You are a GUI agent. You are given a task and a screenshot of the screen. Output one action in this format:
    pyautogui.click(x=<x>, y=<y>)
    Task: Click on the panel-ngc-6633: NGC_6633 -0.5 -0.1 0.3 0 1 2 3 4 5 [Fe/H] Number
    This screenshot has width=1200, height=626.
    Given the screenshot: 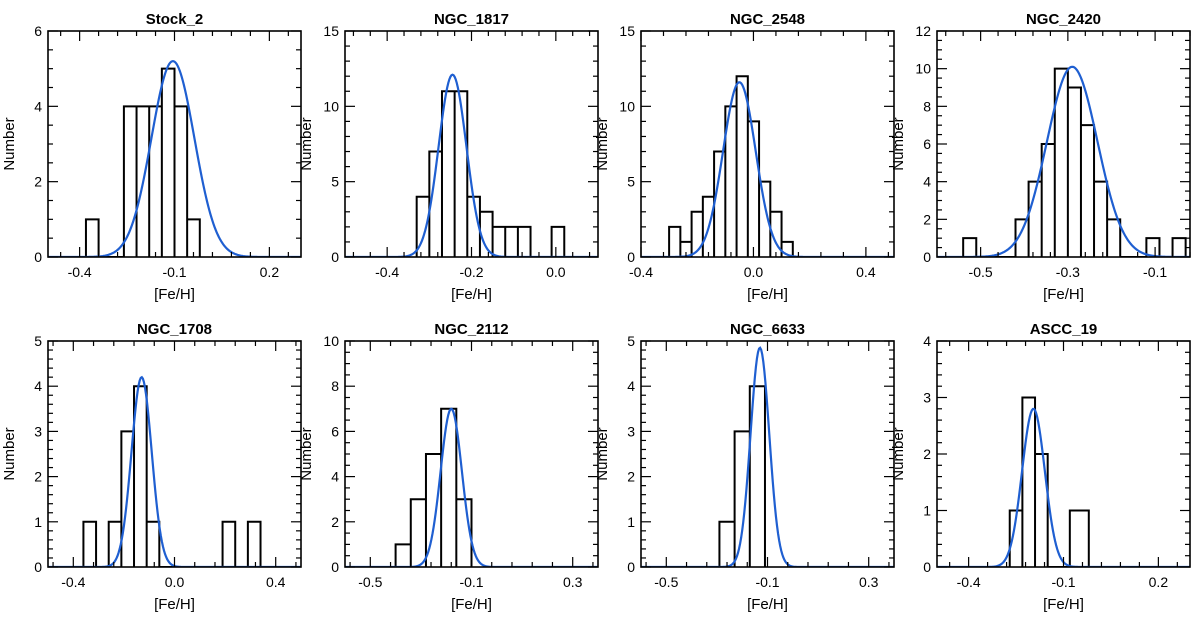 What is the action you would take?
    pyautogui.click(x=744, y=467)
    